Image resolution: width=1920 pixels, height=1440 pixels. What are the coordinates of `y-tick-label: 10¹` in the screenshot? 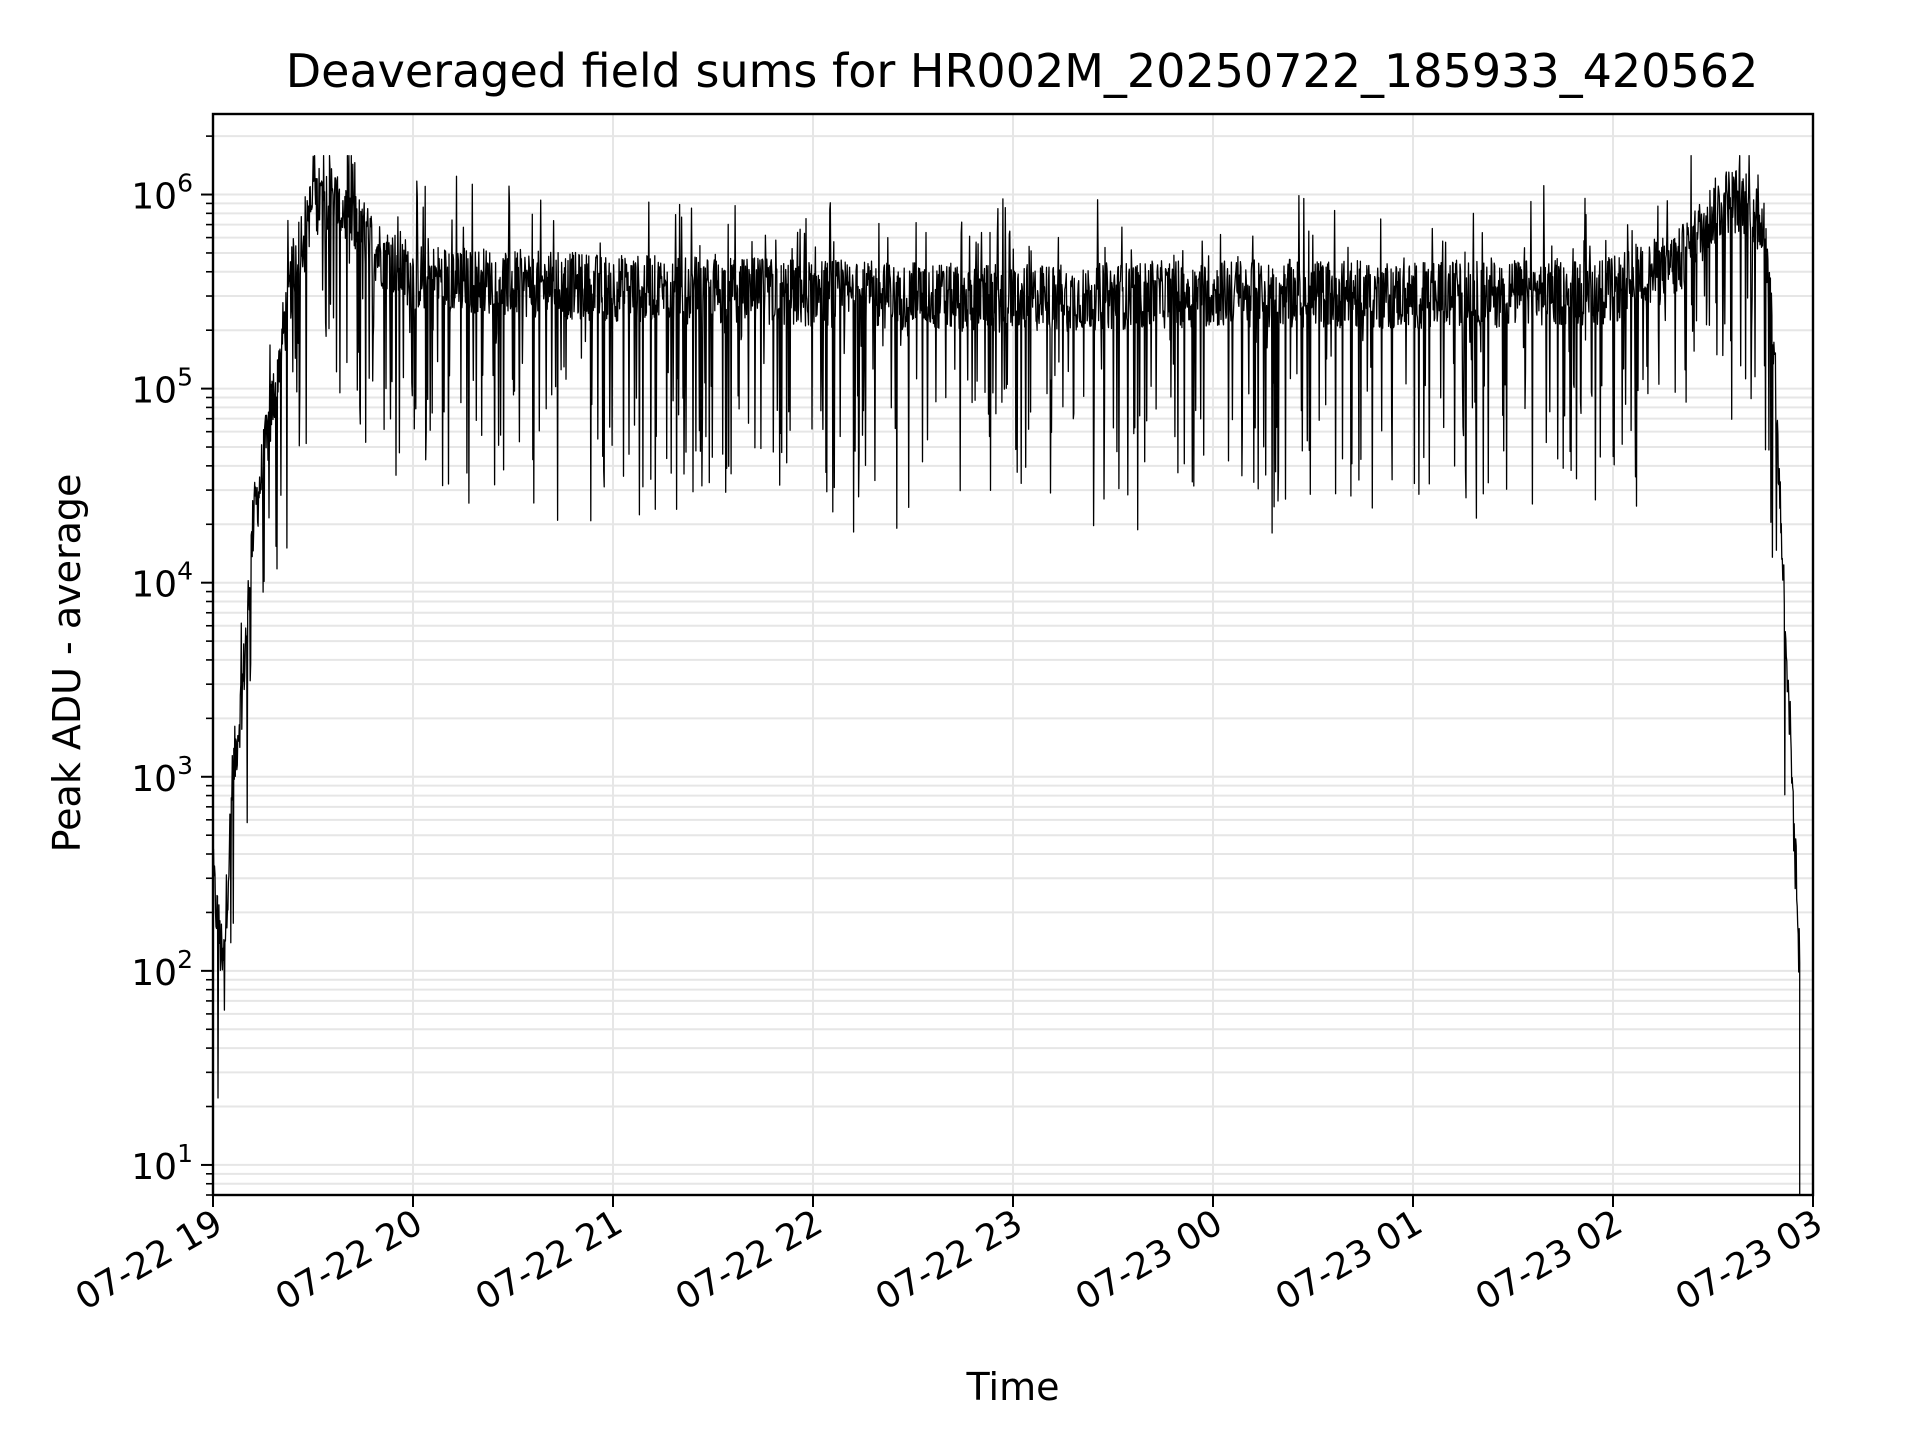 It's located at (162, 1163).